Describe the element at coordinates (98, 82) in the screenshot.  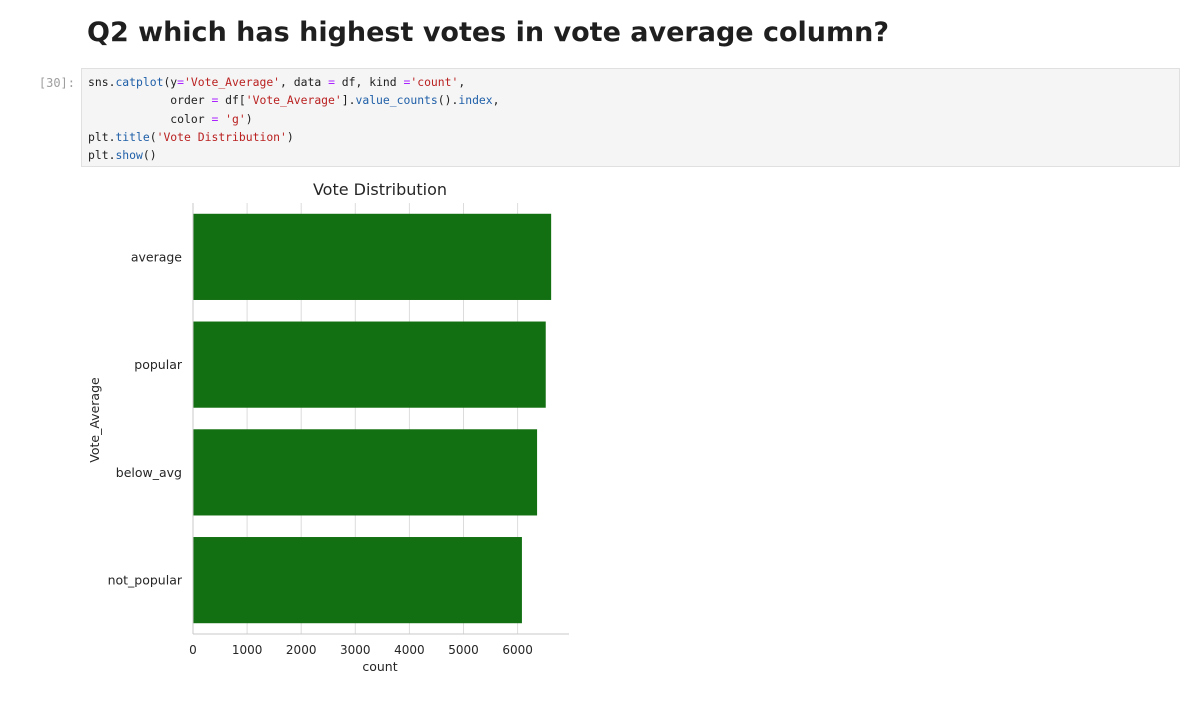
I see `code-token: sns` at that location.